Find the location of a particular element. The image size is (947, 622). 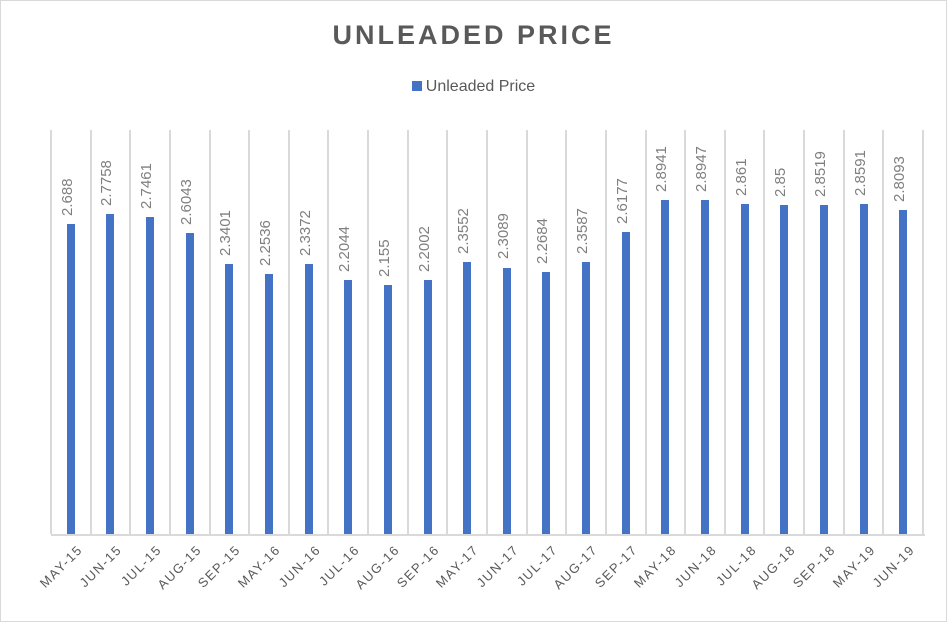

x-axis-line is located at coordinates (488, 535).